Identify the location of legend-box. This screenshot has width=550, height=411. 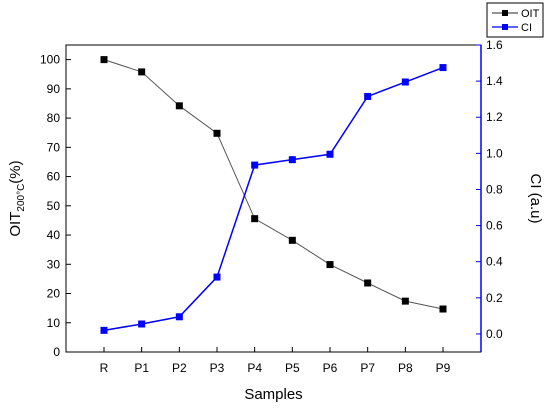
(515, 20).